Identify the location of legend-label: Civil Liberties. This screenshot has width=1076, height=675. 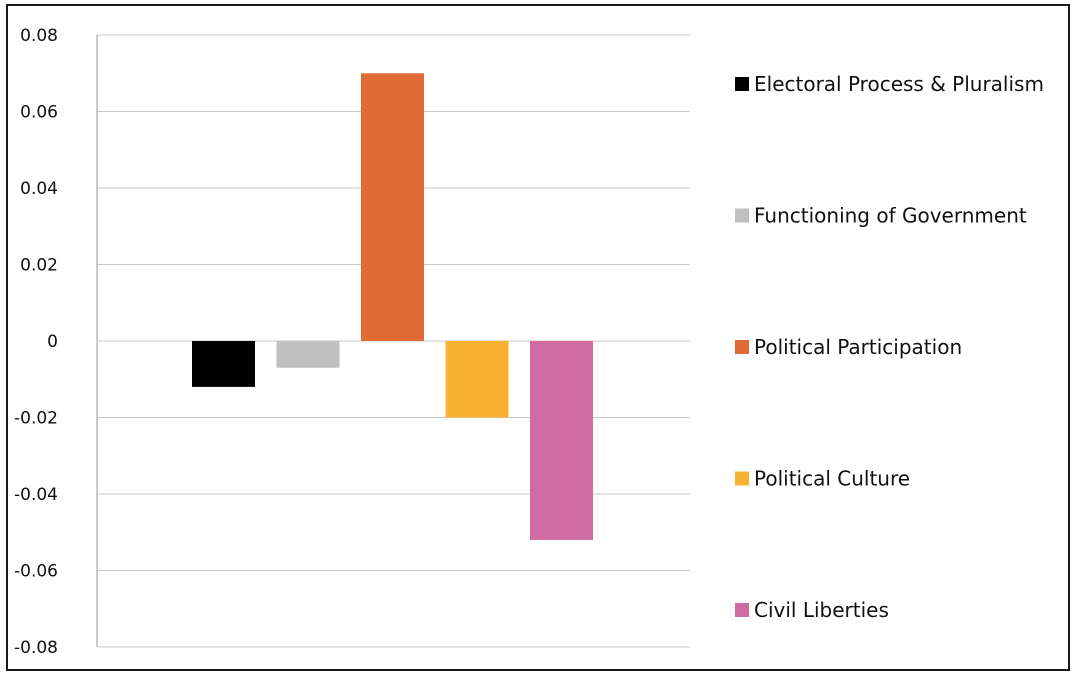
(821, 610).